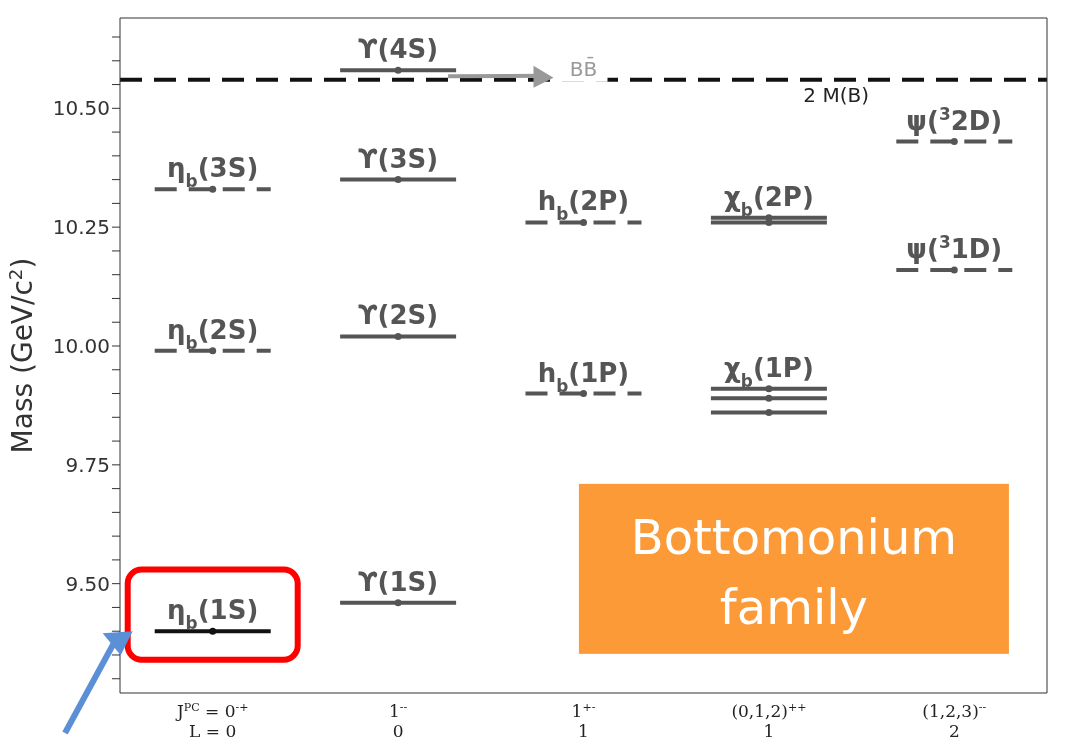 The width and height of the screenshot is (1067, 751). I want to click on ref-line-label: 2 M(B), so click(836, 95).